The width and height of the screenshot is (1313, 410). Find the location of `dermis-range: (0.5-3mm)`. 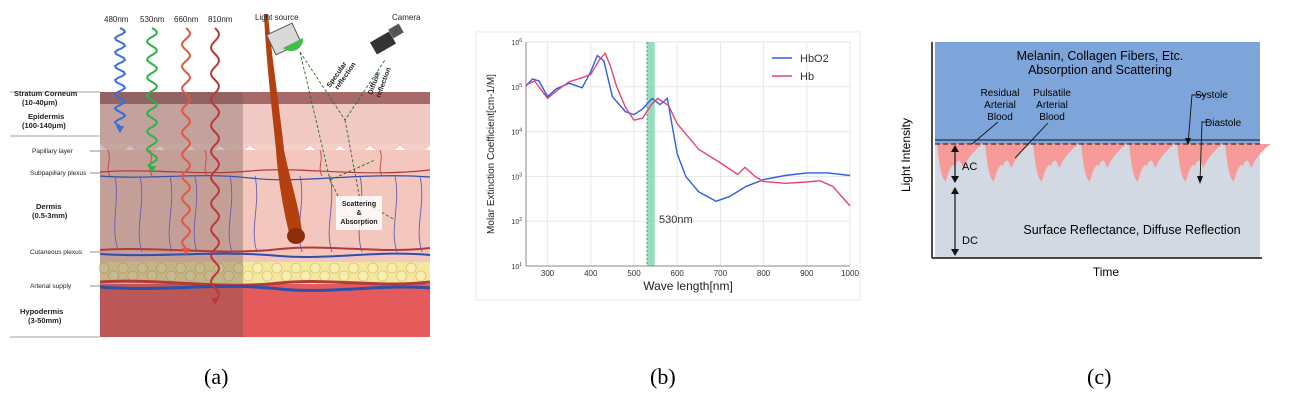

dermis-range: (0.5-3mm) is located at coordinates (50, 215).